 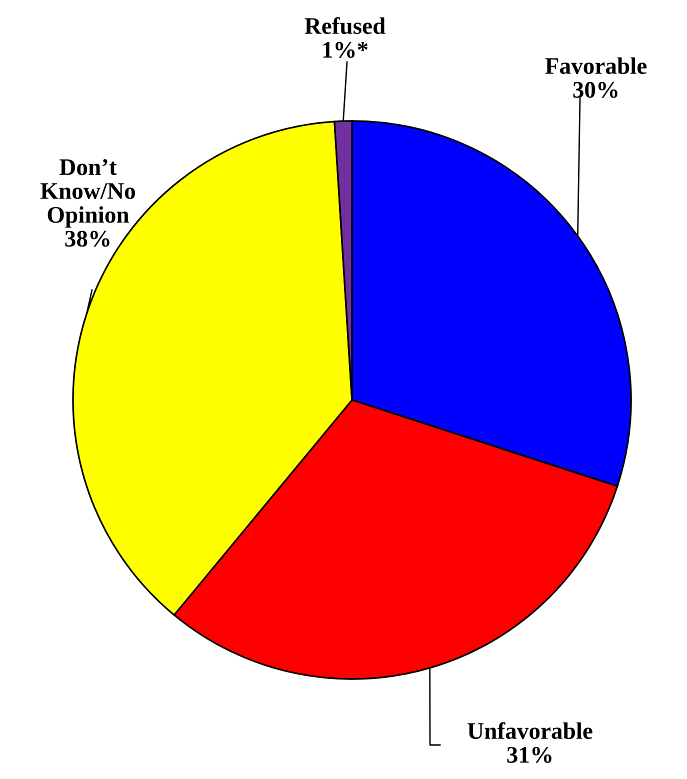 What do you see at coordinates (529, 754) in the screenshot?
I see `data-label: 31%` at bounding box center [529, 754].